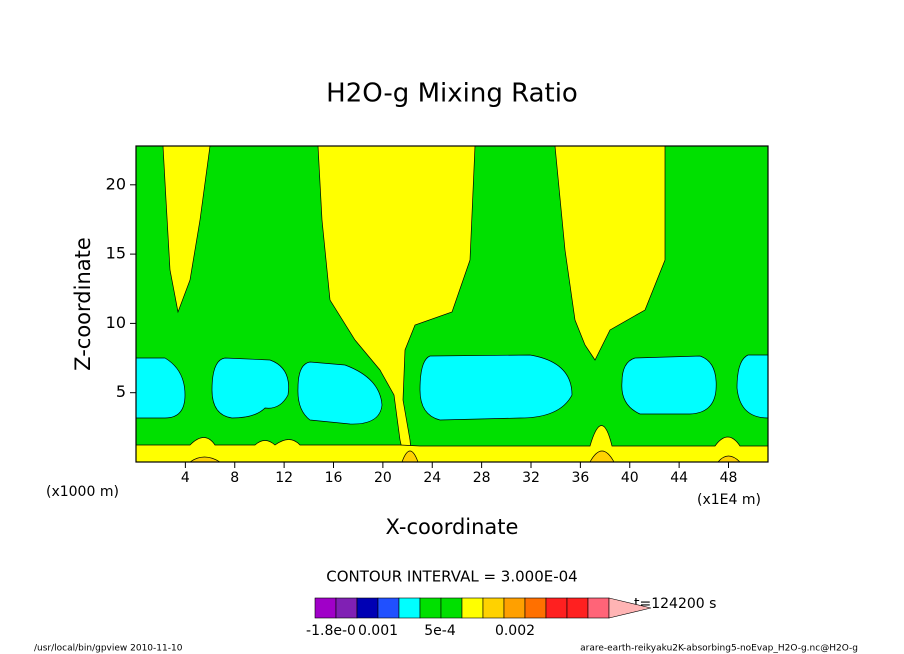  I want to click on time-label: t=124200 s, so click(675, 604).